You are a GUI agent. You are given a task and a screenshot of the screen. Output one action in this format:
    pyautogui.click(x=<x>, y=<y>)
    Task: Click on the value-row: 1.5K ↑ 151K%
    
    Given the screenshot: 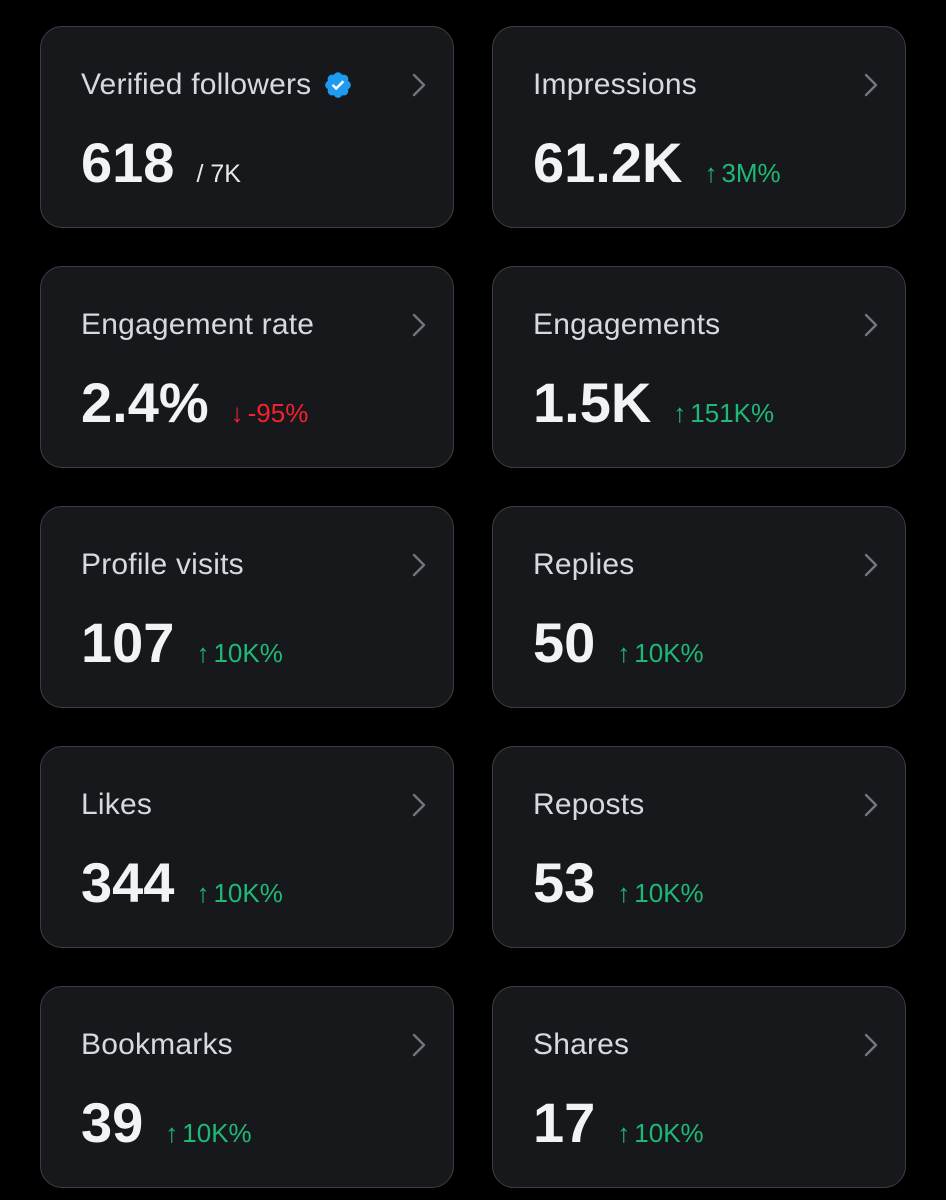 What is the action you would take?
    pyautogui.click(x=653, y=403)
    